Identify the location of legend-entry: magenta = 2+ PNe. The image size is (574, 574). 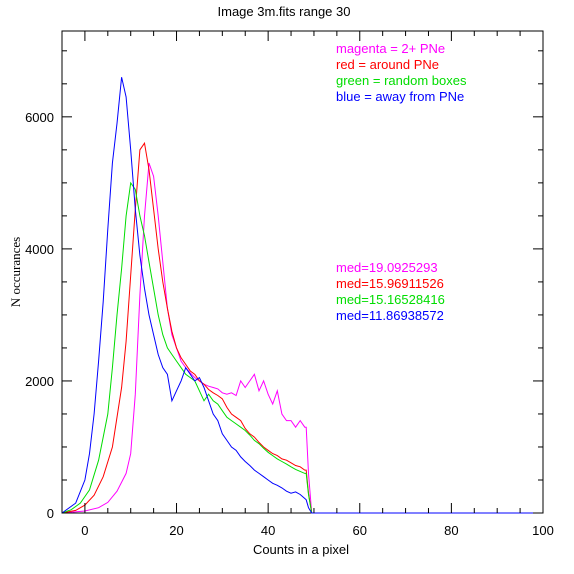
(390, 48).